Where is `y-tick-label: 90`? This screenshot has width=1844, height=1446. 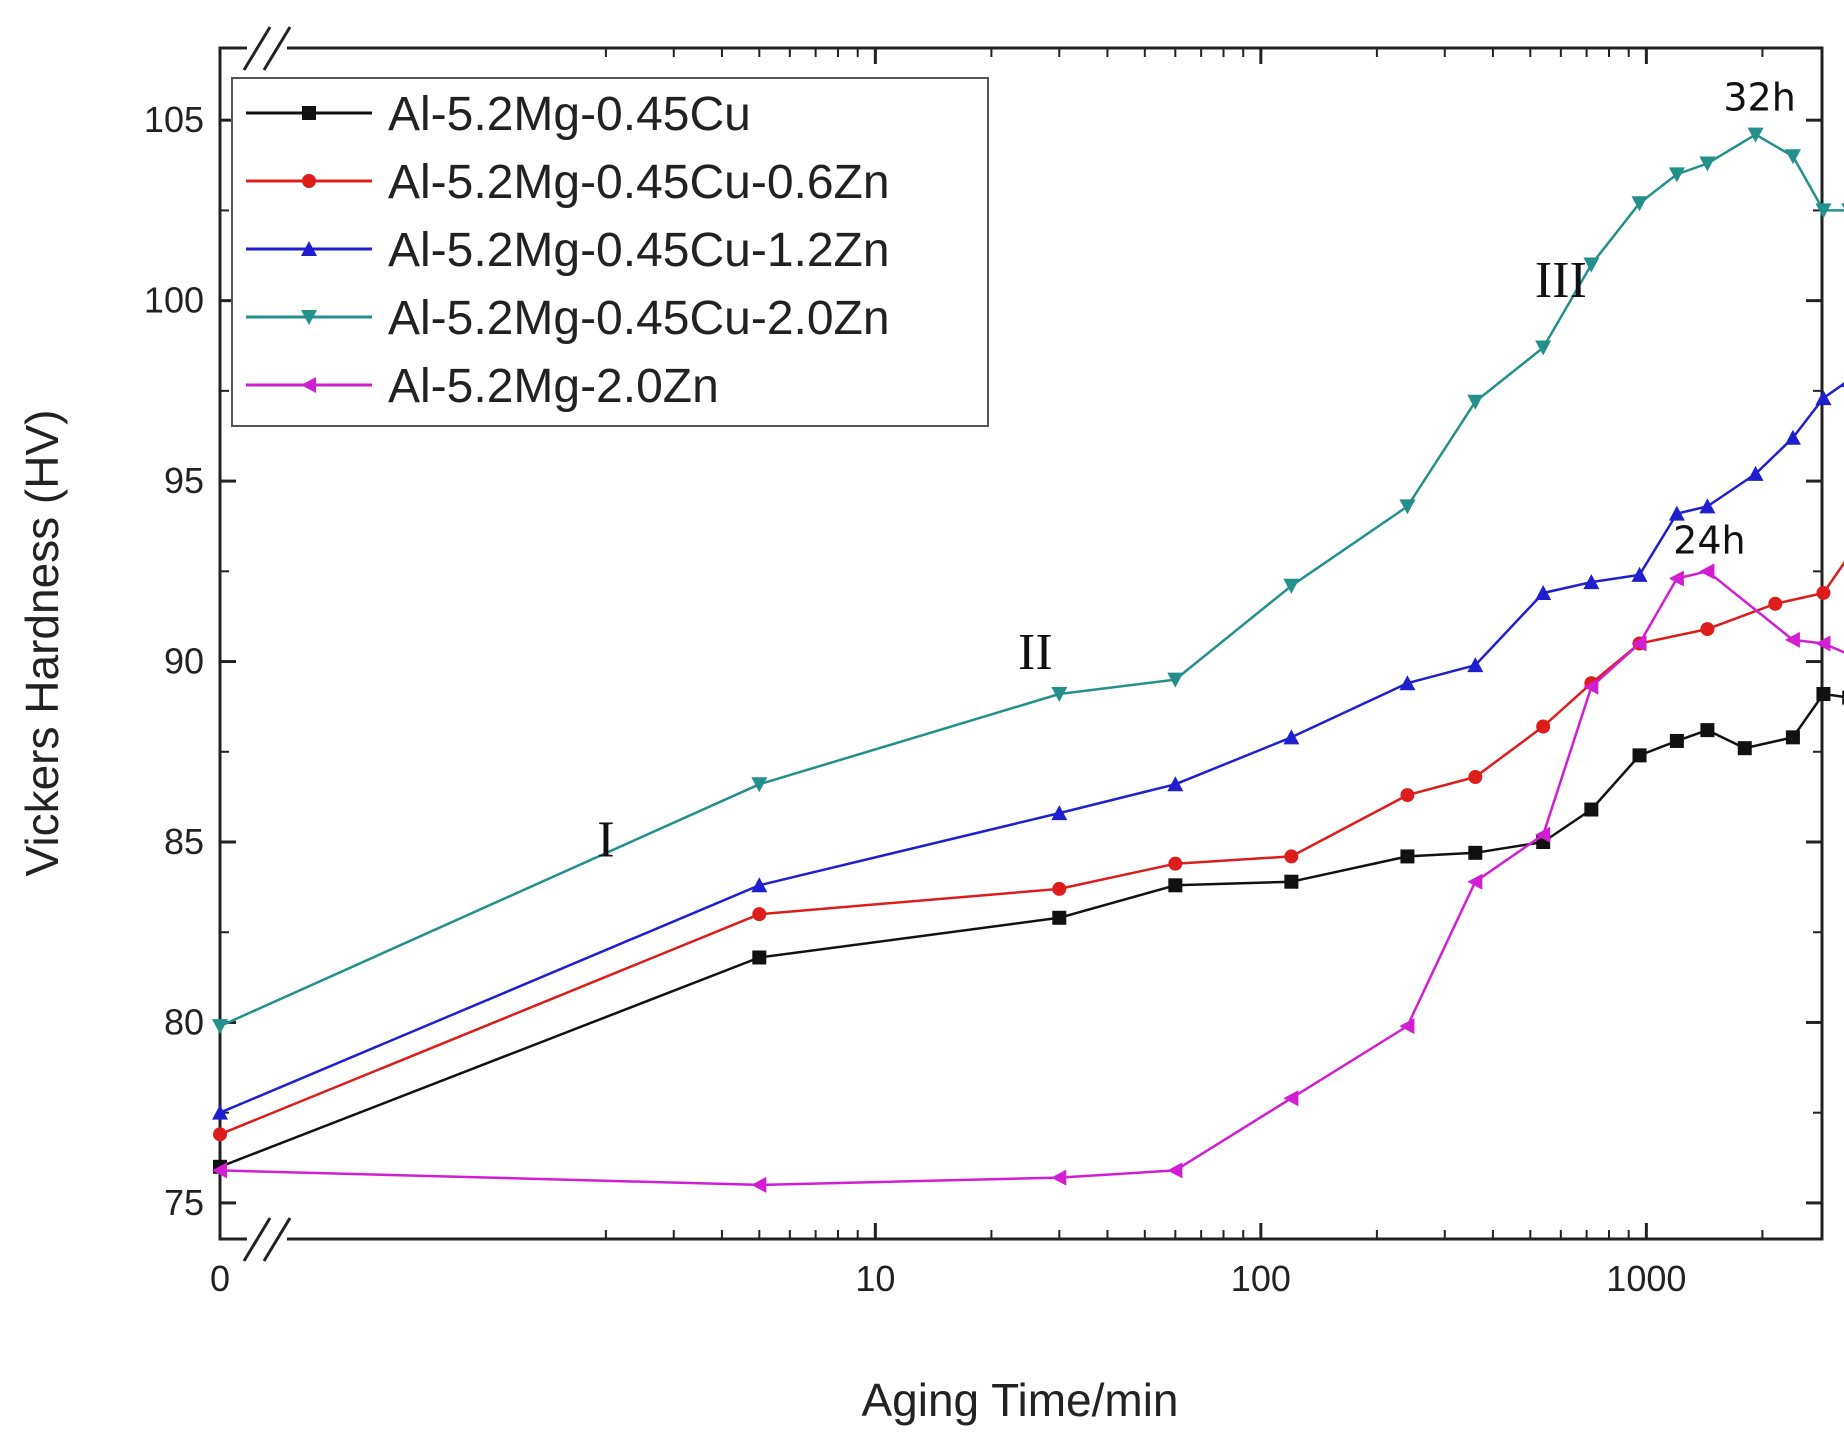 y-tick-label: 90 is located at coordinates (184, 661).